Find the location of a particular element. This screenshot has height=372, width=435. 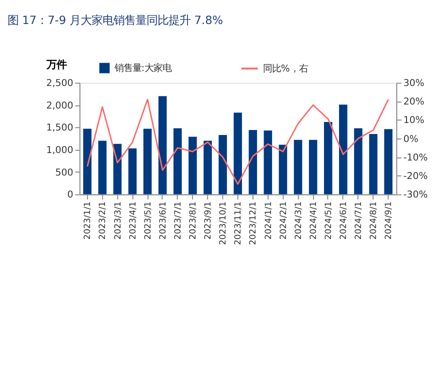

y2-tick-label: 10% is located at coordinates (413, 120).